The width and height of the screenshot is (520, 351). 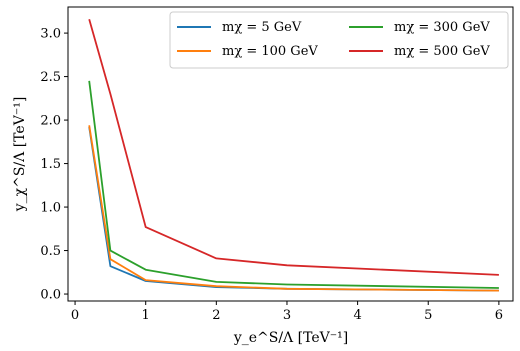 I want to click on y-tick-label: 1.5, so click(x=50, y=164).